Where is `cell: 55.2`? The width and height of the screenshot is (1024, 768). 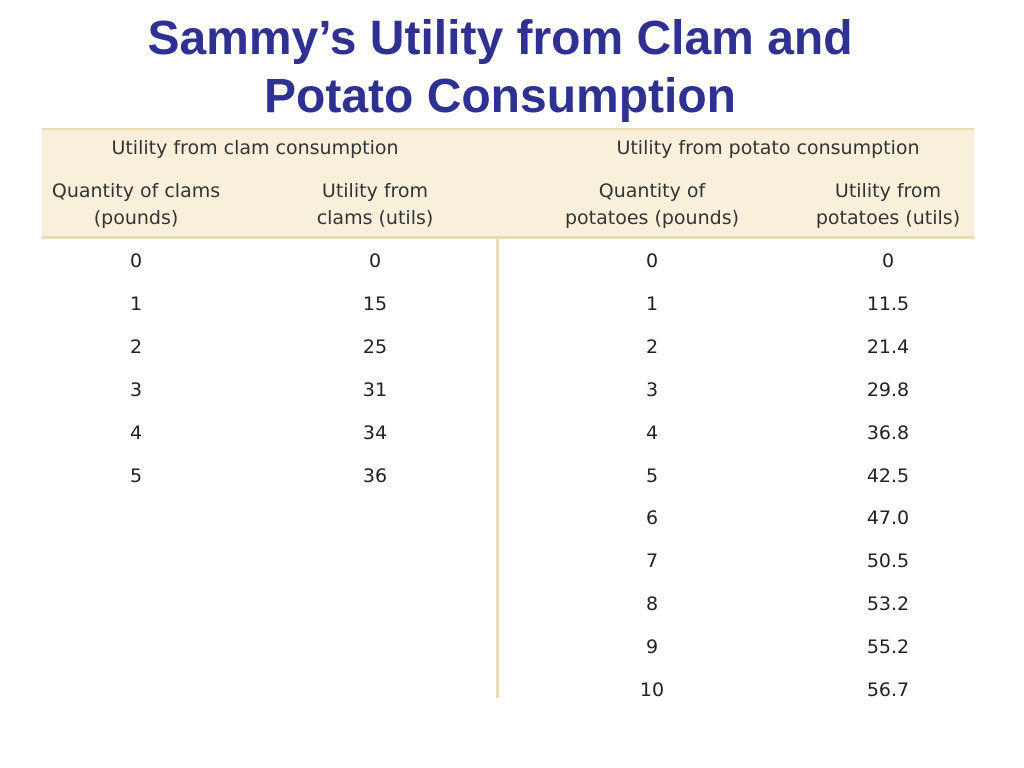
cell: 55.2 is located at coordinates (888, 647).